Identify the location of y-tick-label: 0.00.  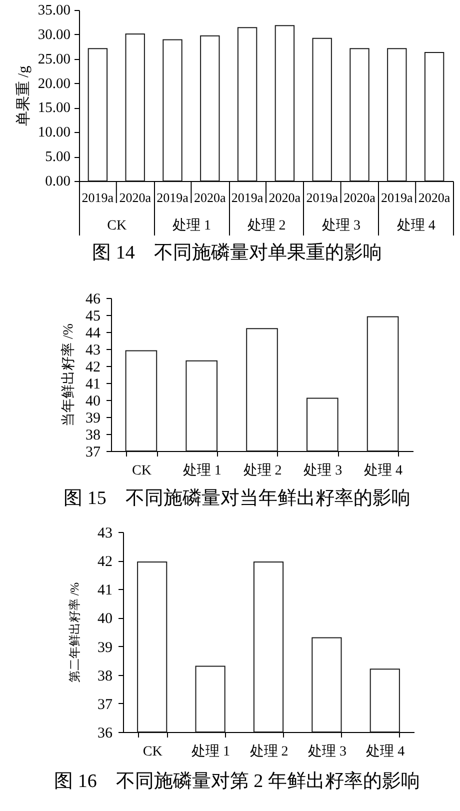
(57, 182).